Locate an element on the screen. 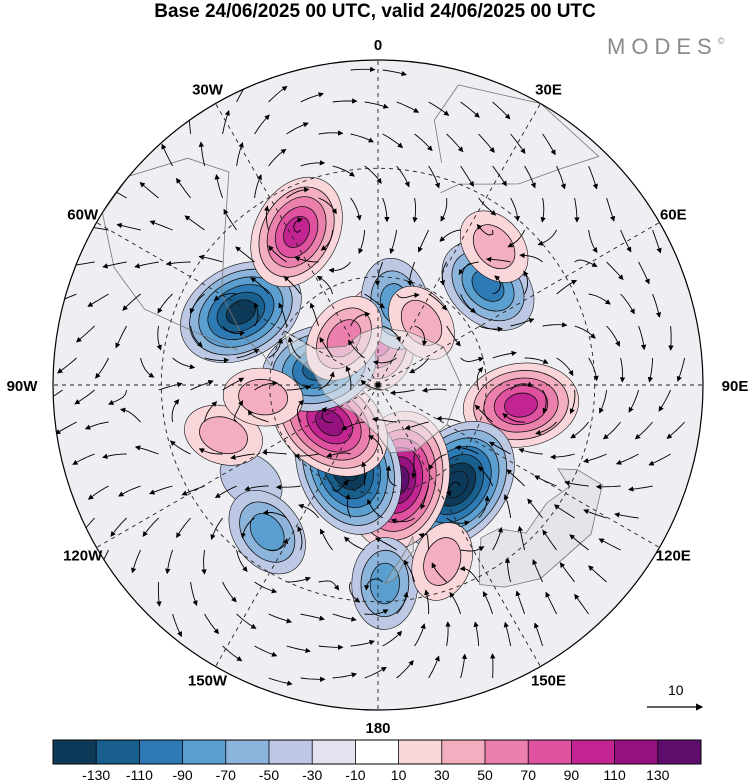  colorbar-tick-label: -90 is located at coordinates (182, 775).